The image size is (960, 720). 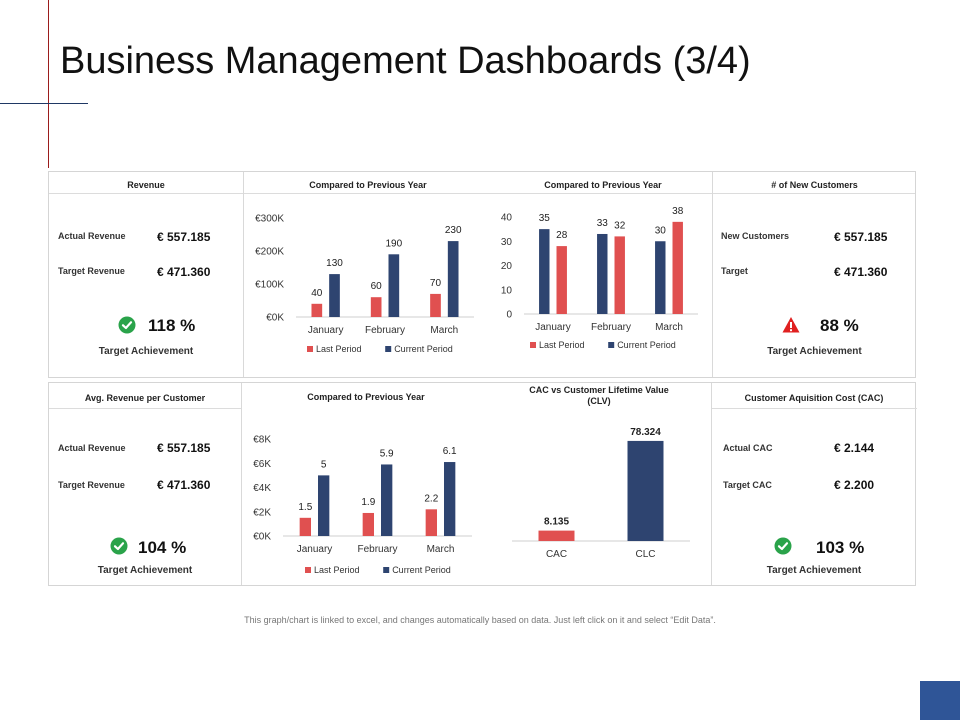 What do you see at coordinates (661, 230) in the screenshot?
I see `data-label: 30` at bounding box center [661, 230].